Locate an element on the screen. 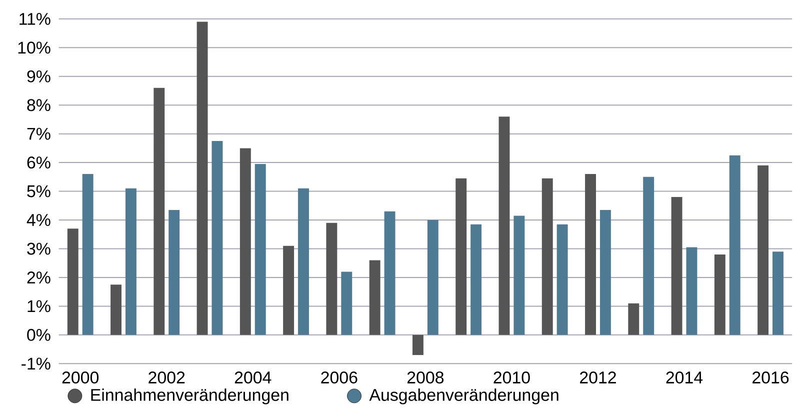  legend-label: Ausgabenveränderungen is located at coordinates (463, 396).